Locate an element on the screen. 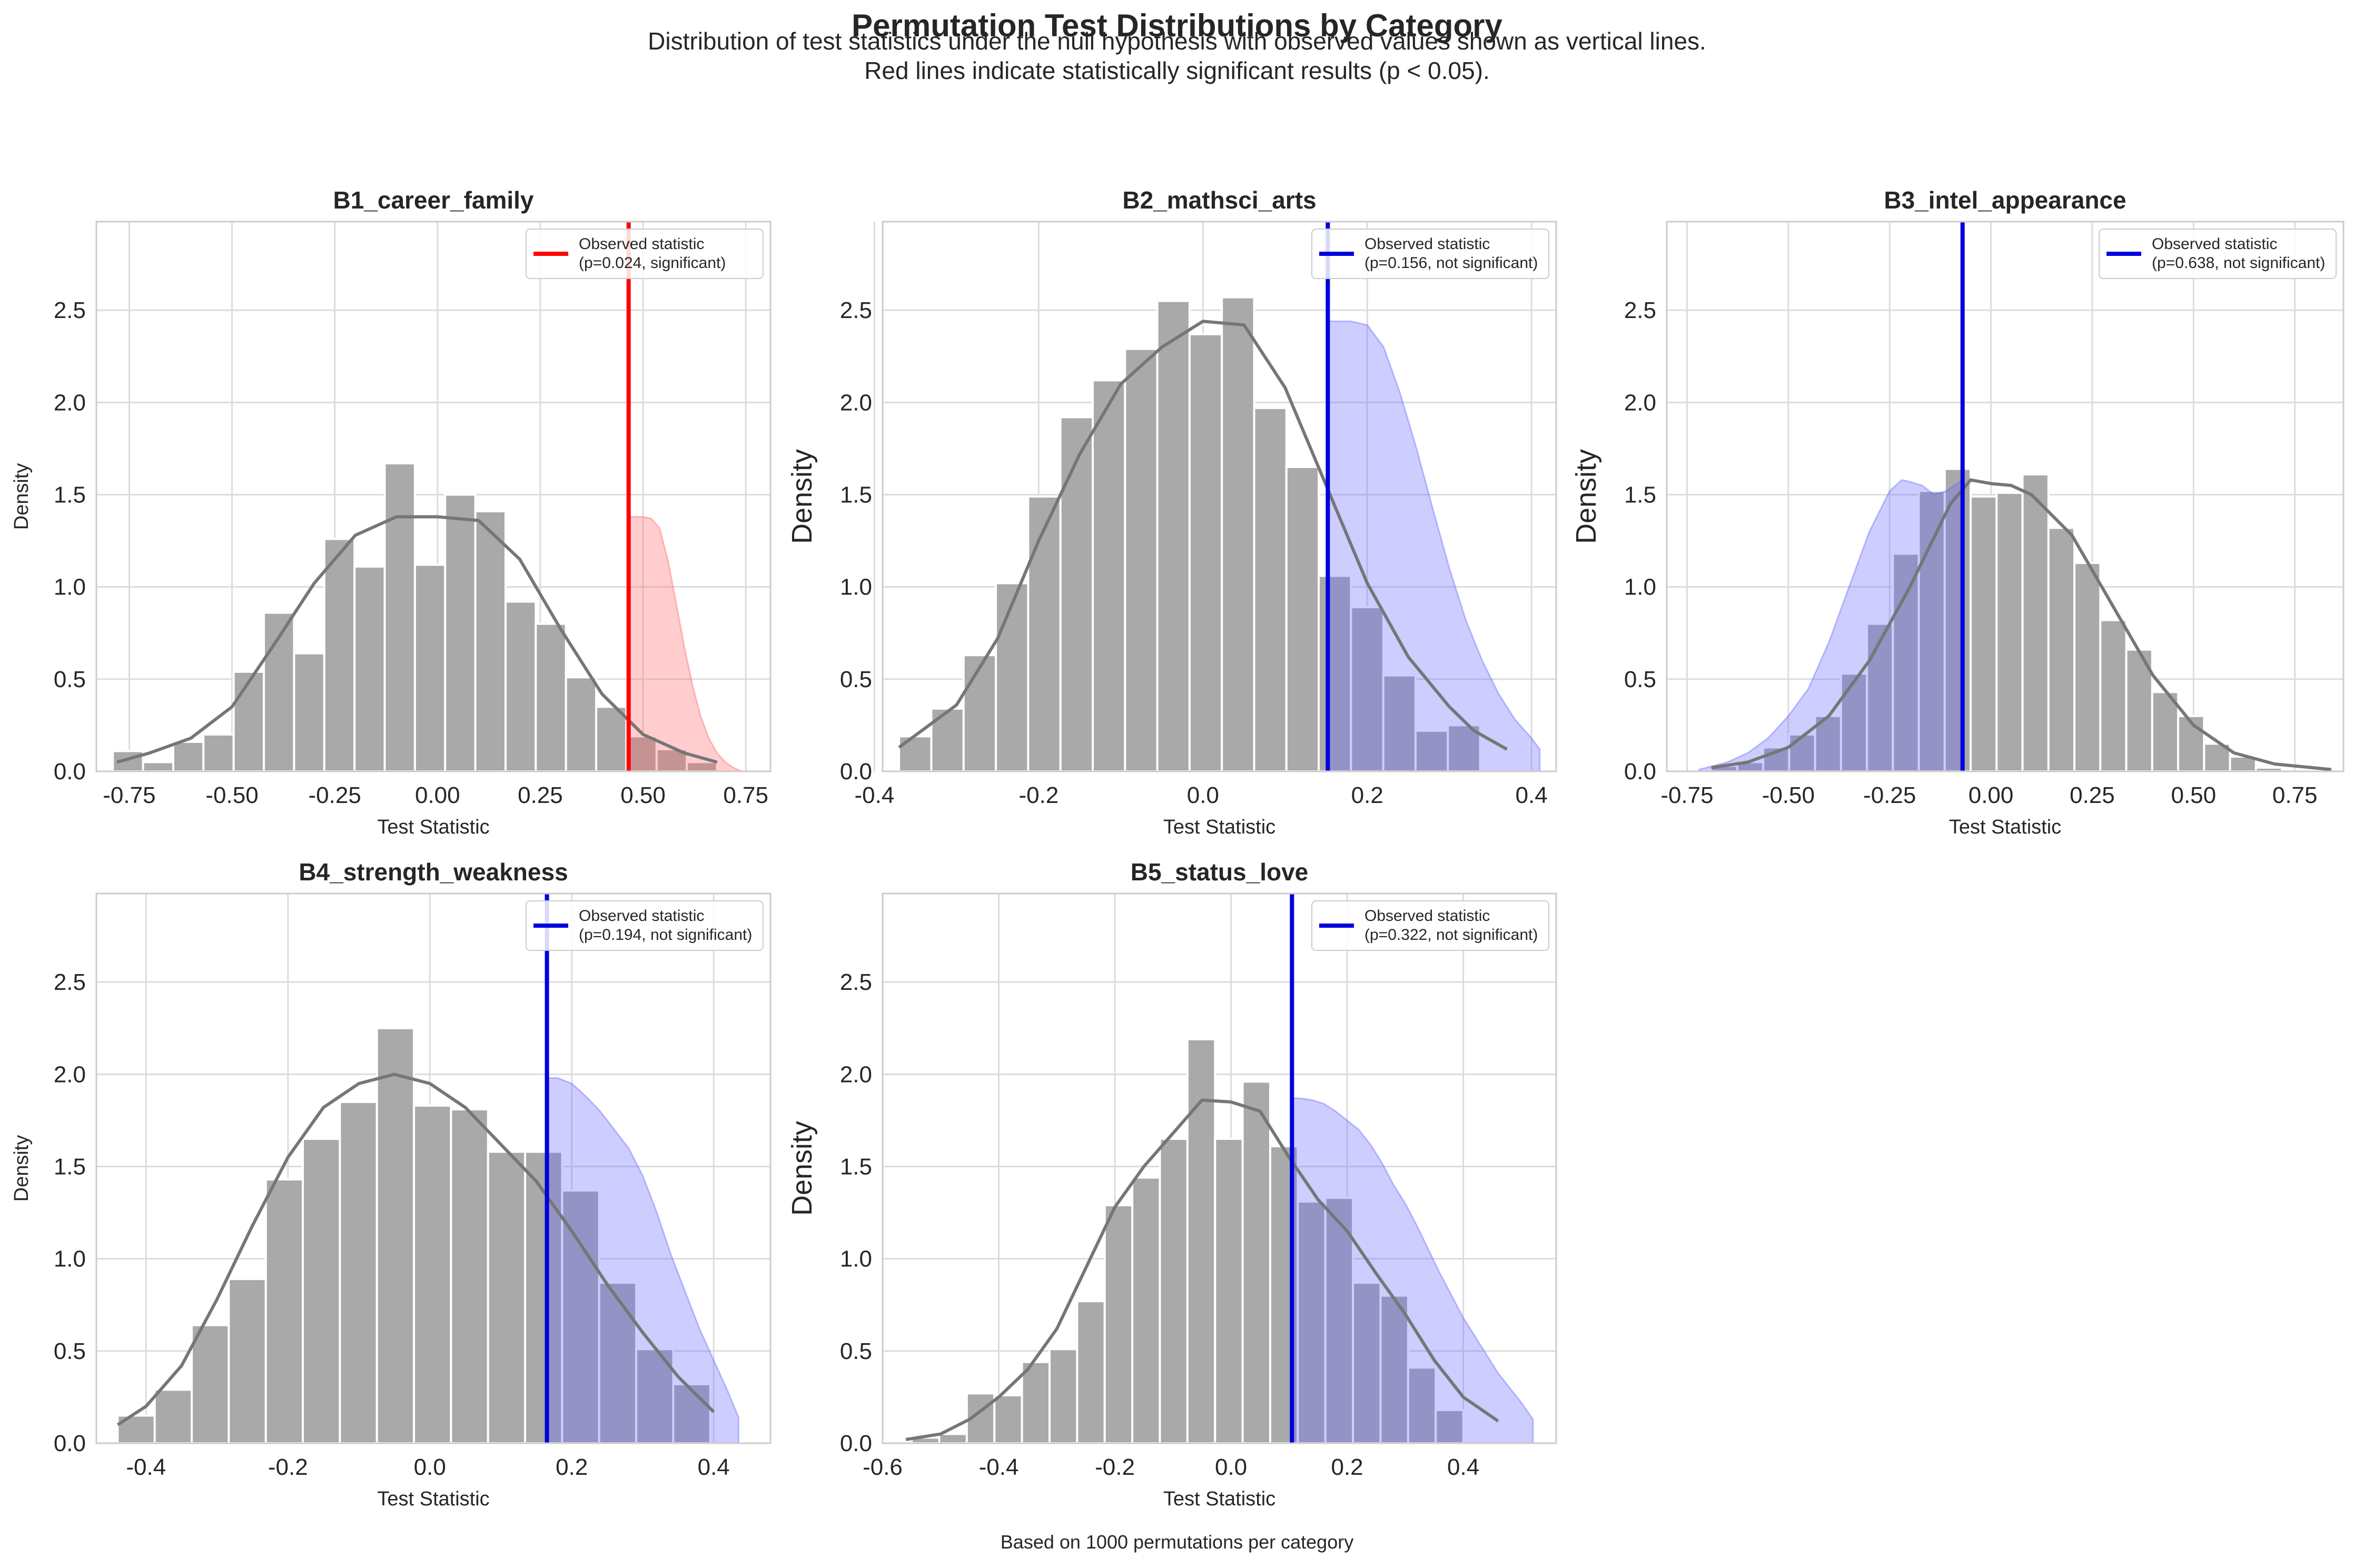  x-tick-label: -0.2 is located at coordinates (1115, 1467).